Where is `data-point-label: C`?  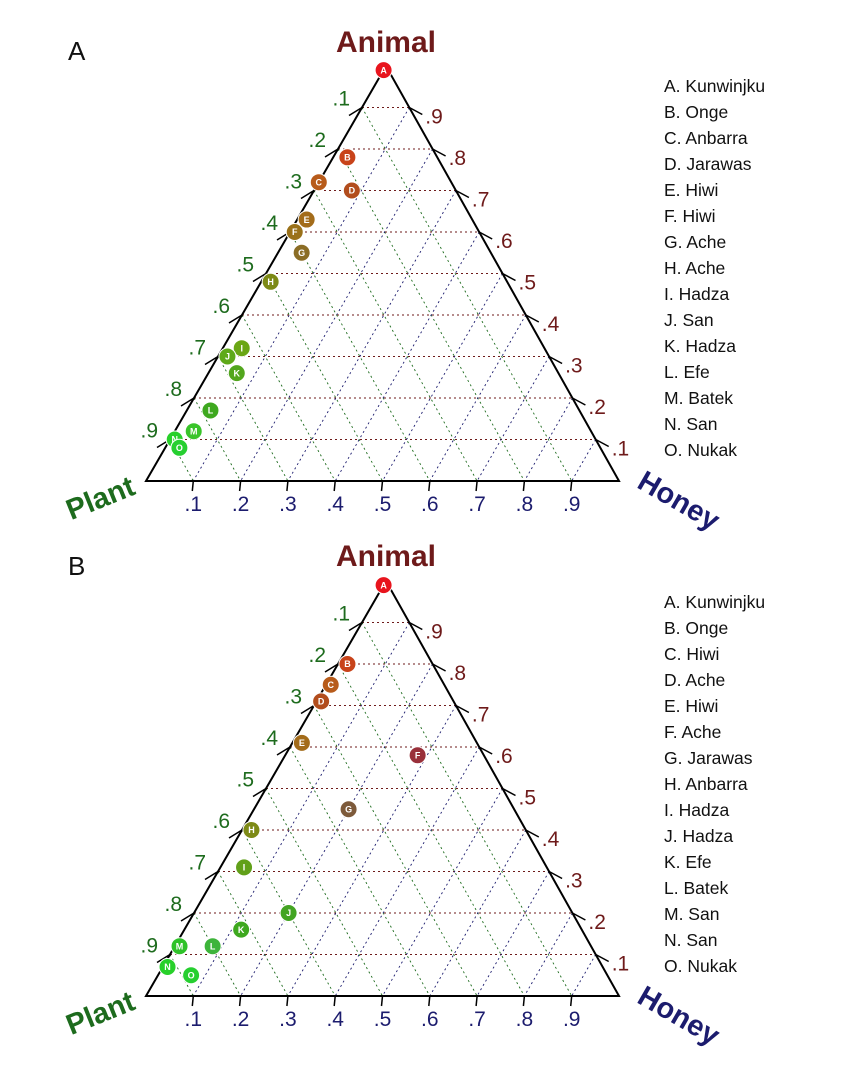
data-point-label: C is located at coordinates (330, 685).